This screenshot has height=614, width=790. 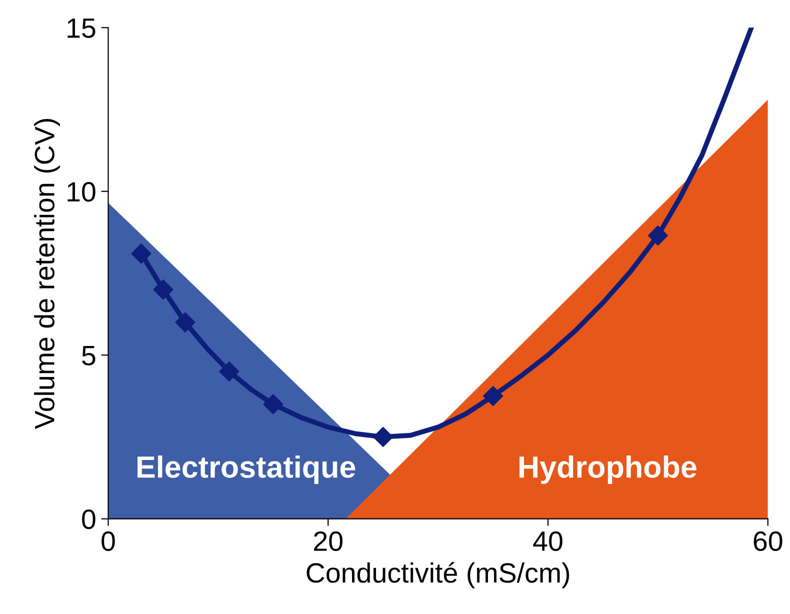 What do you see at coordinates (47, 274) in the screenshot?
I see `y-axis-title: Volume de retention (CV)` at bounding box center [47, 274].